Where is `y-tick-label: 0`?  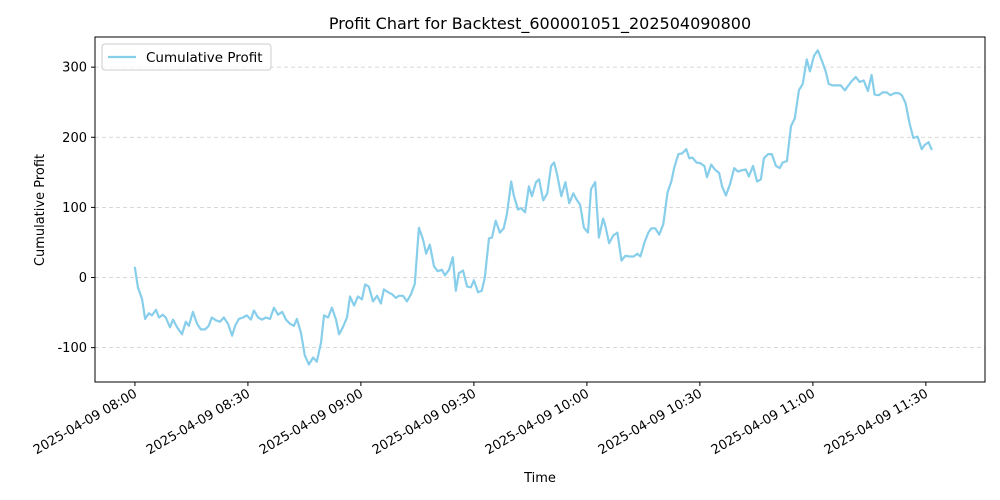
y-tick-label: 0 is located at coordinates (83, 278).